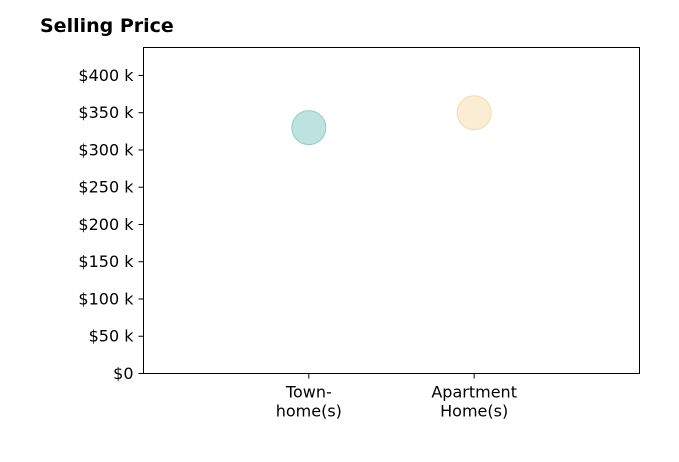  What do you see at coordinates (106, 298) in the screenshot?
I see `y-tick-label: $100 k` at bounding box center [106, 298].